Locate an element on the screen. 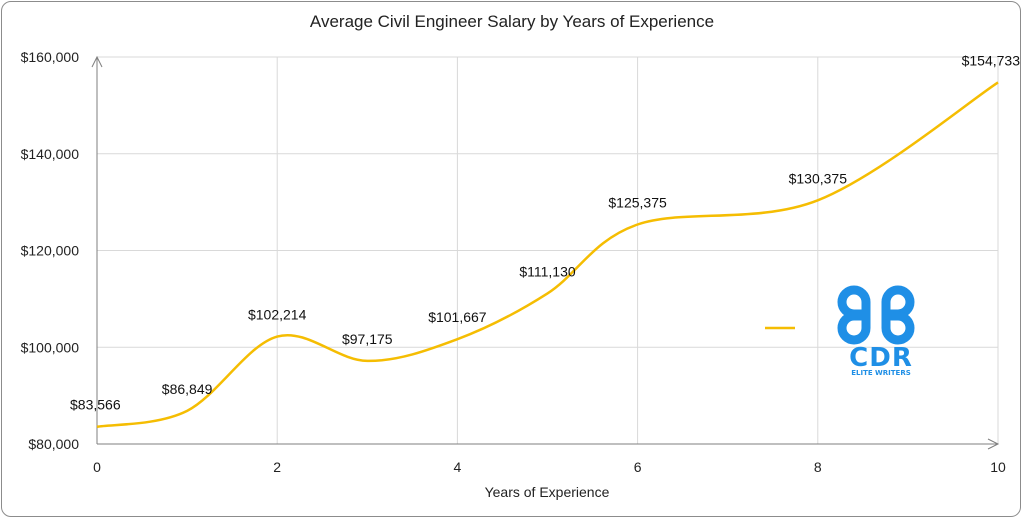  y-tick-labels: $80,000 $100,000 $120,000 $140,000 $160,000 is located at coordinates (50, 250).